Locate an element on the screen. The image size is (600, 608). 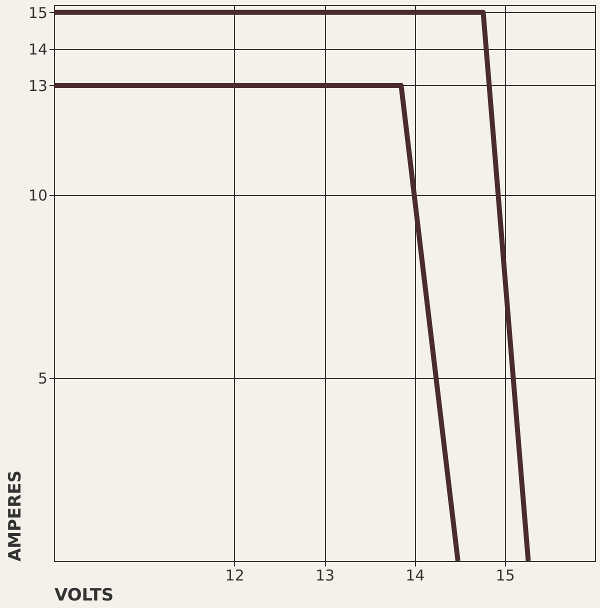
y-axis-title: AMPERES is located at coordinates (15, 516).